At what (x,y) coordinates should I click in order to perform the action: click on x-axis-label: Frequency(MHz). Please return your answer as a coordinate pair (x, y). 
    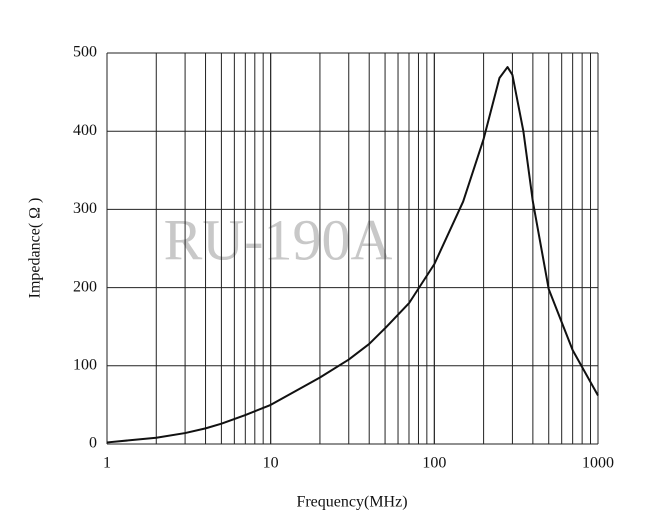
    Looking at the image, I should click on (351, 502).